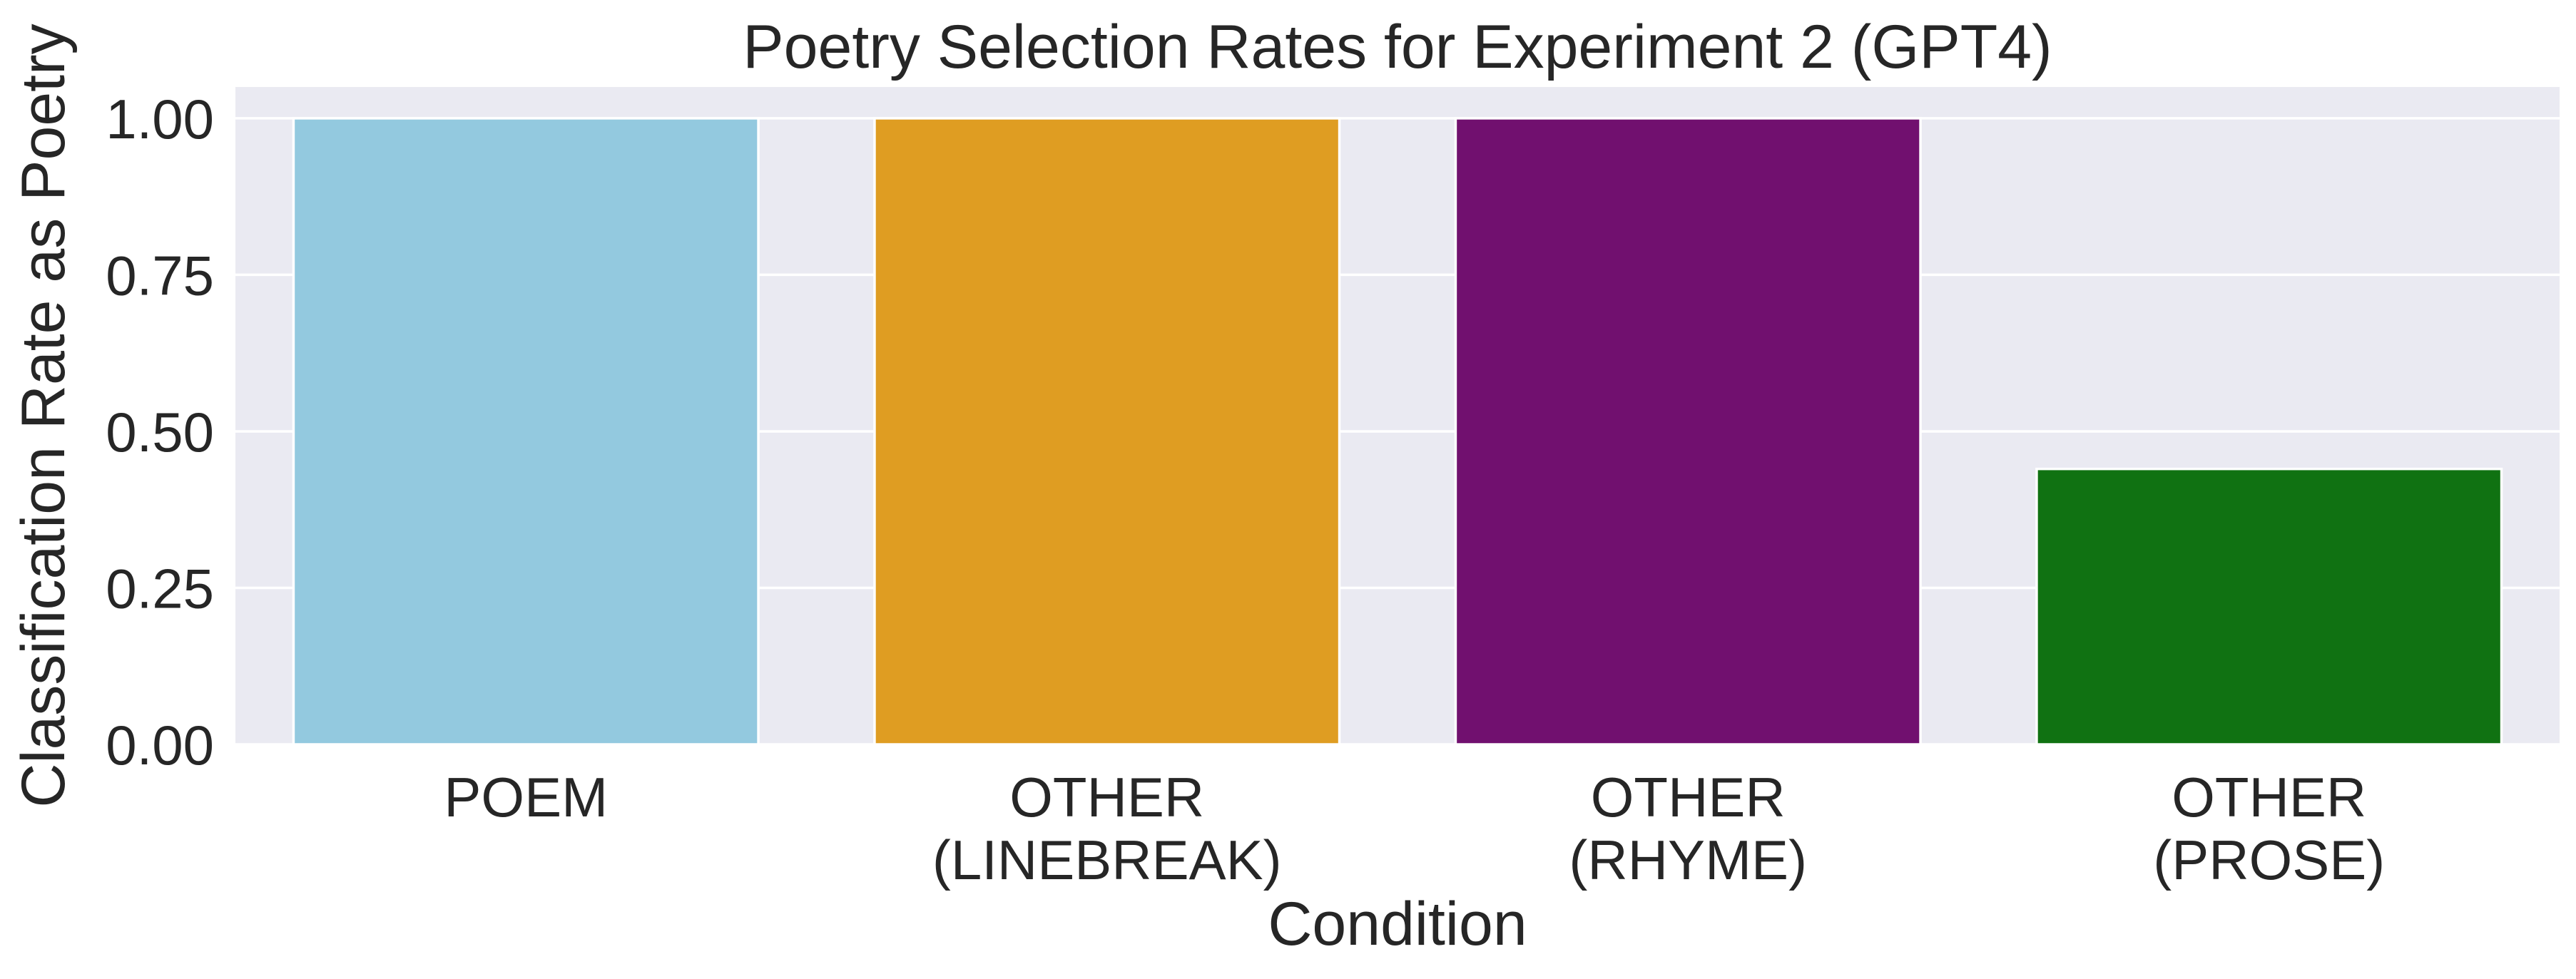 Image resolution: width=2576 pixels, height=979 pixels. Describe the element at coordinates (526, 797) in the screenshot. I see `x-tick-label: POEM` at that location.